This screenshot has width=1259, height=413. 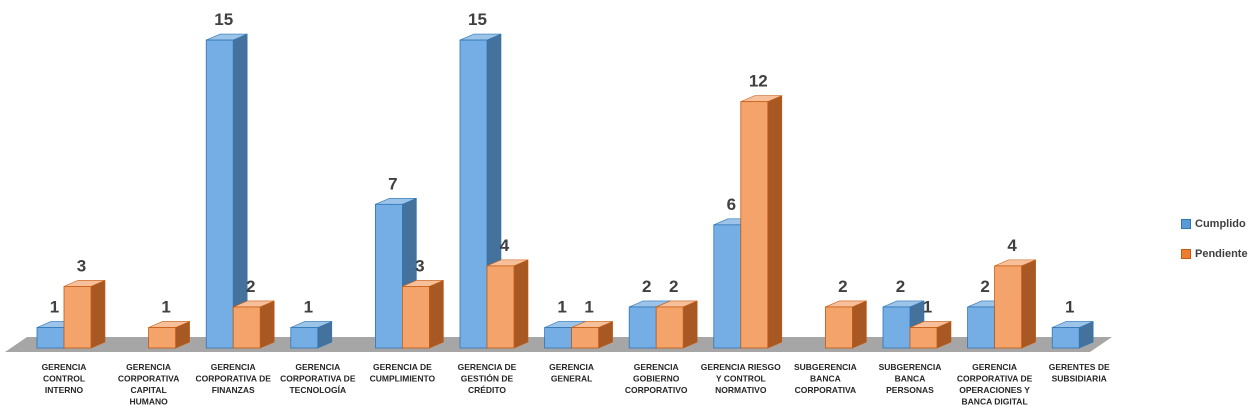 I want to click on value-label-cumplido-gerencia-corporativa-de-operaciones-y-banca-digital: 2, so click(x=984, y=286).